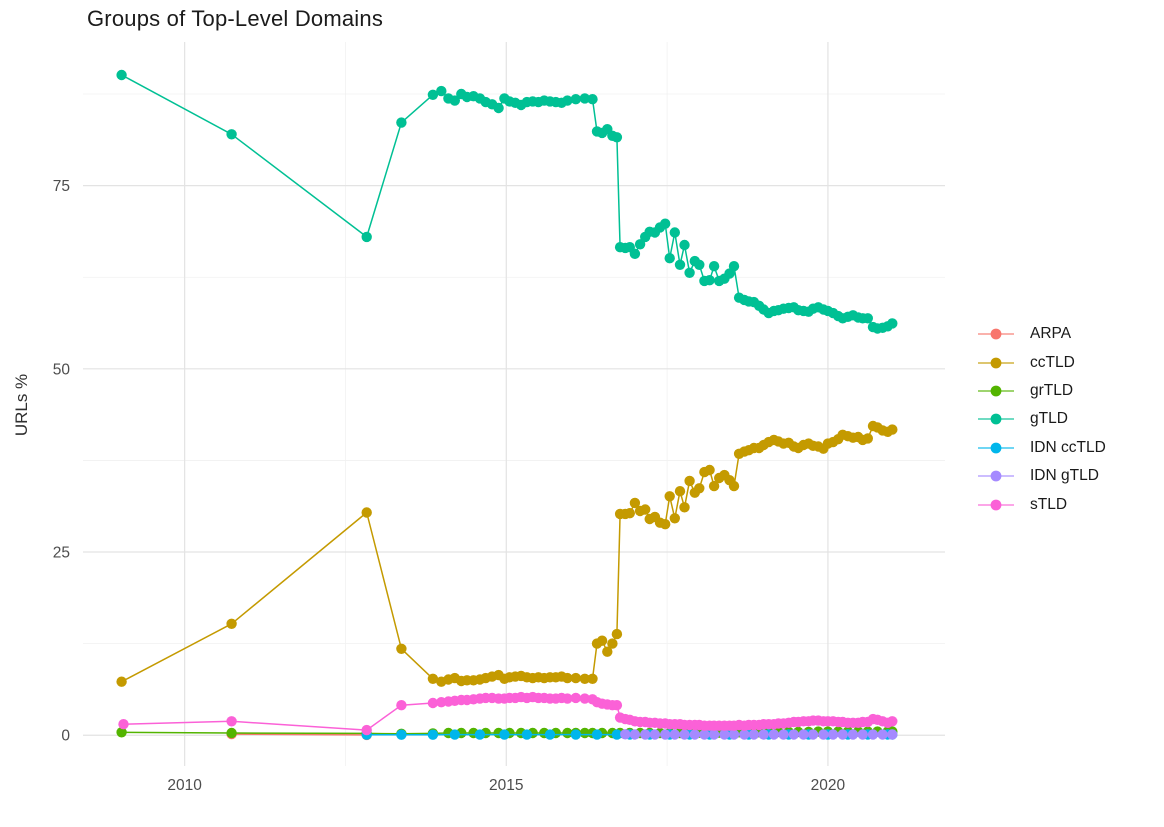 The image size is (1164, 827). Describe the element at coordinates (1049, 419) in the screenshot. I see `legend-item-label: gTLD` at that location.